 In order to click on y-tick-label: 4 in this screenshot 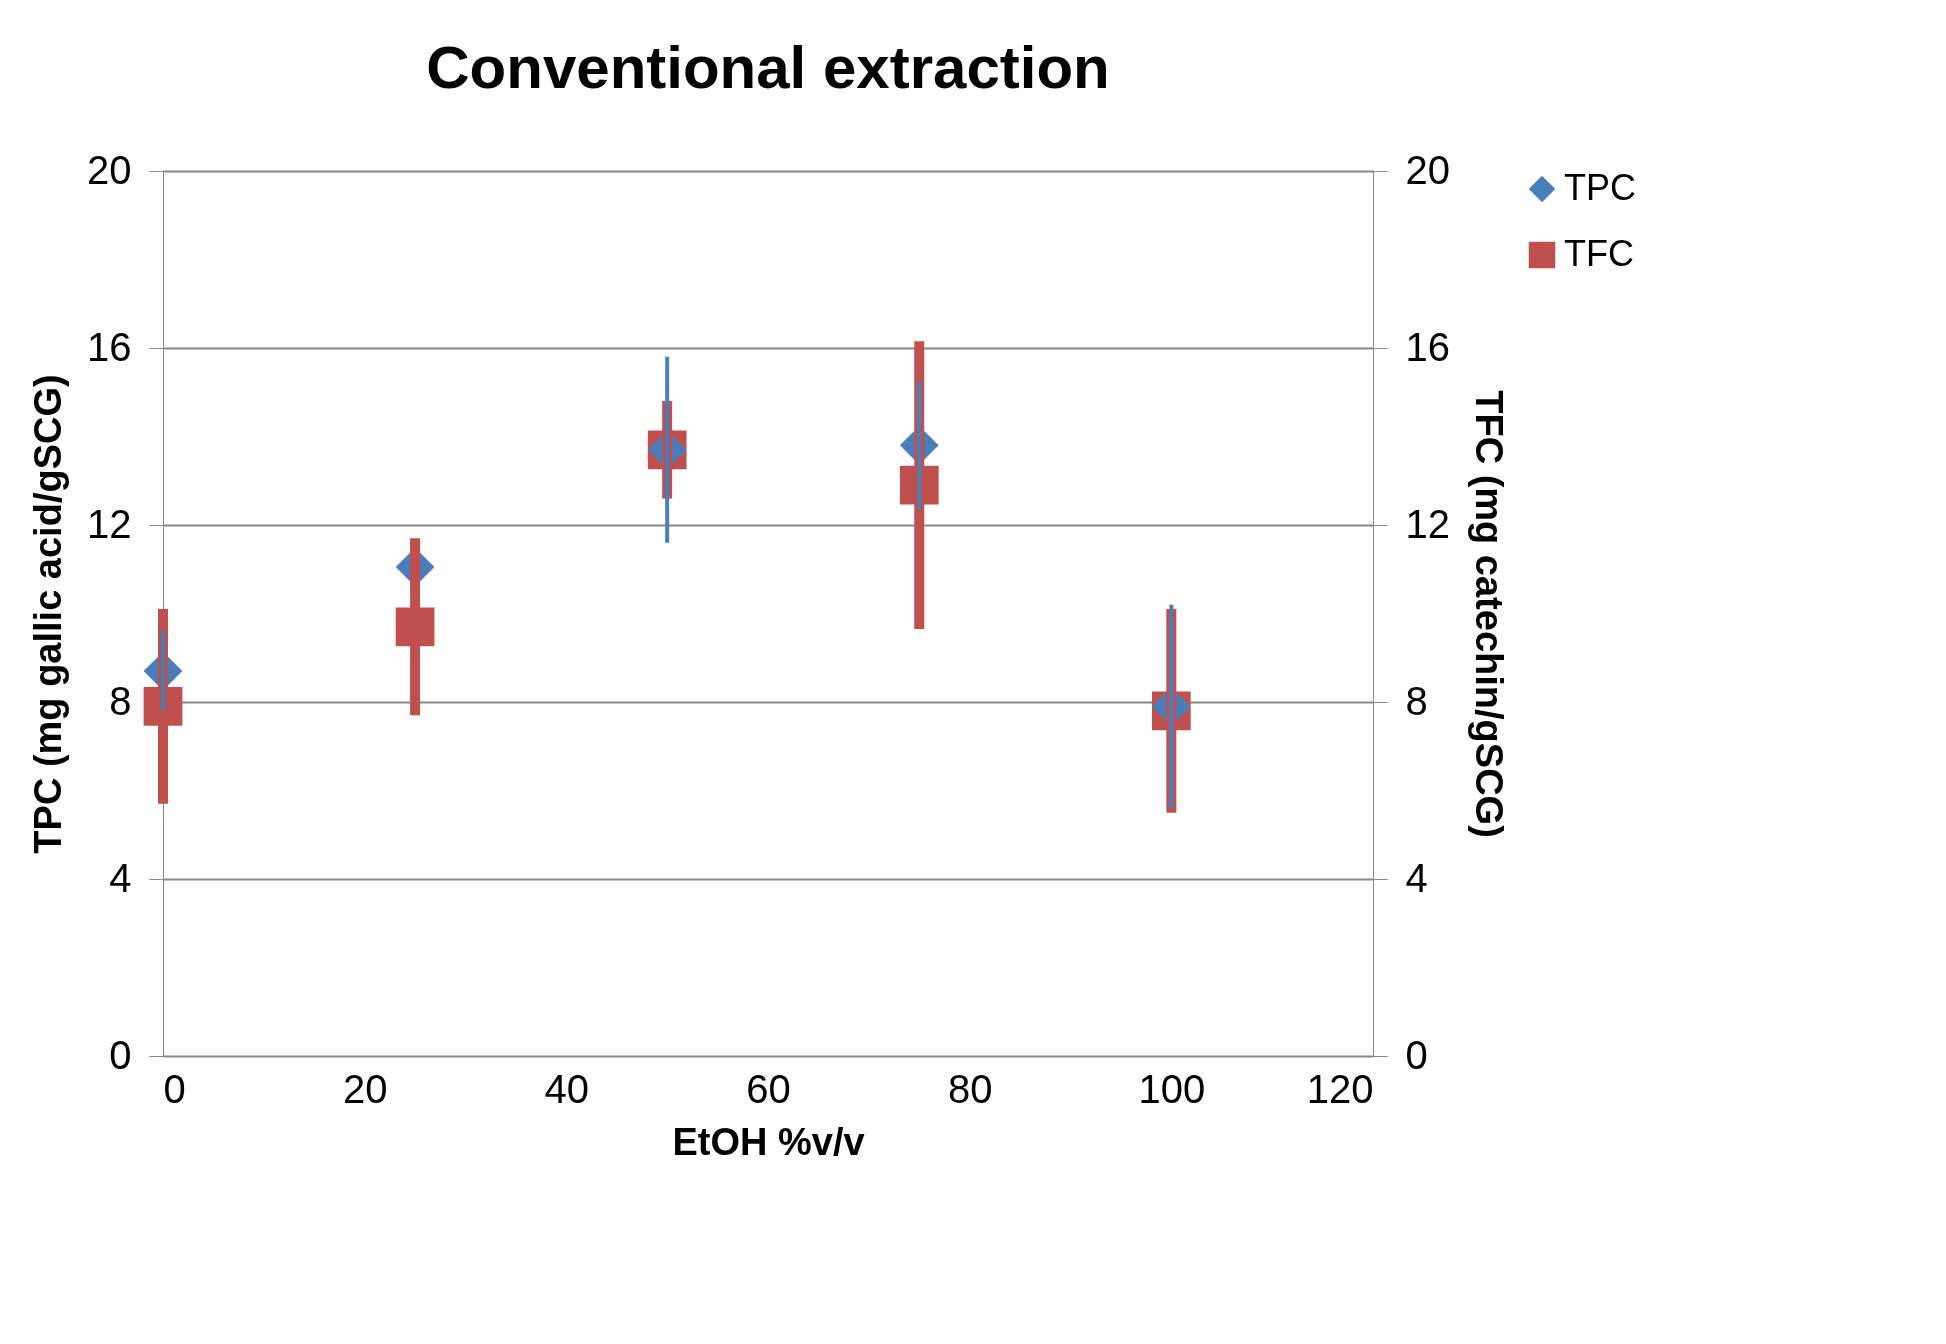, I will do `click(120, 877)`.